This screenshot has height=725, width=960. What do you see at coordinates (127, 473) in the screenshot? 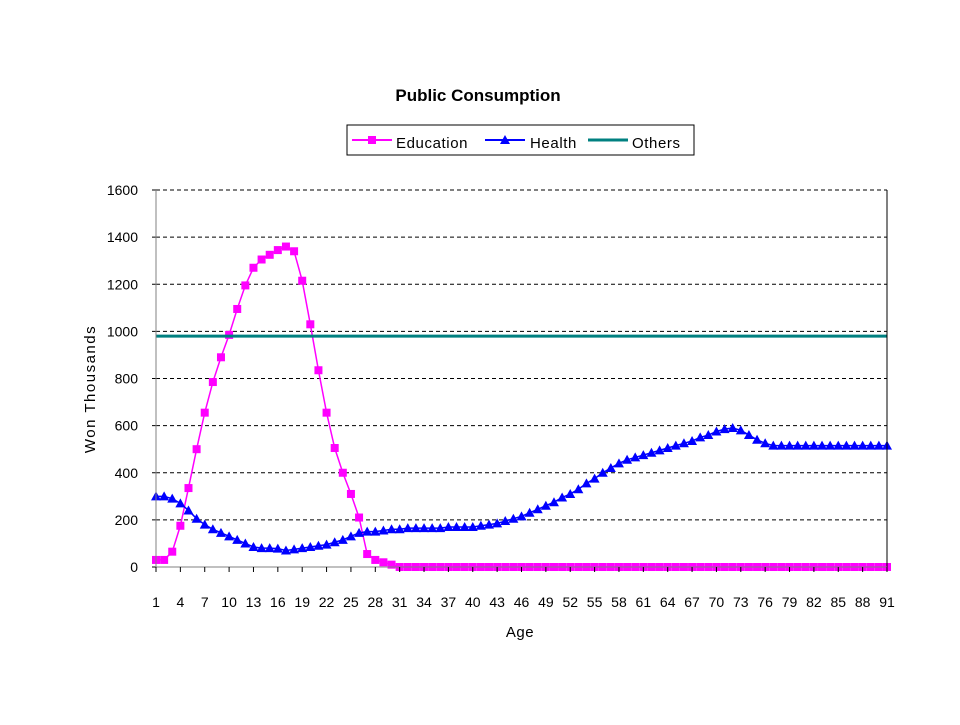
I see `y-tick-label-400: 400` at bounding box center [127, 473].